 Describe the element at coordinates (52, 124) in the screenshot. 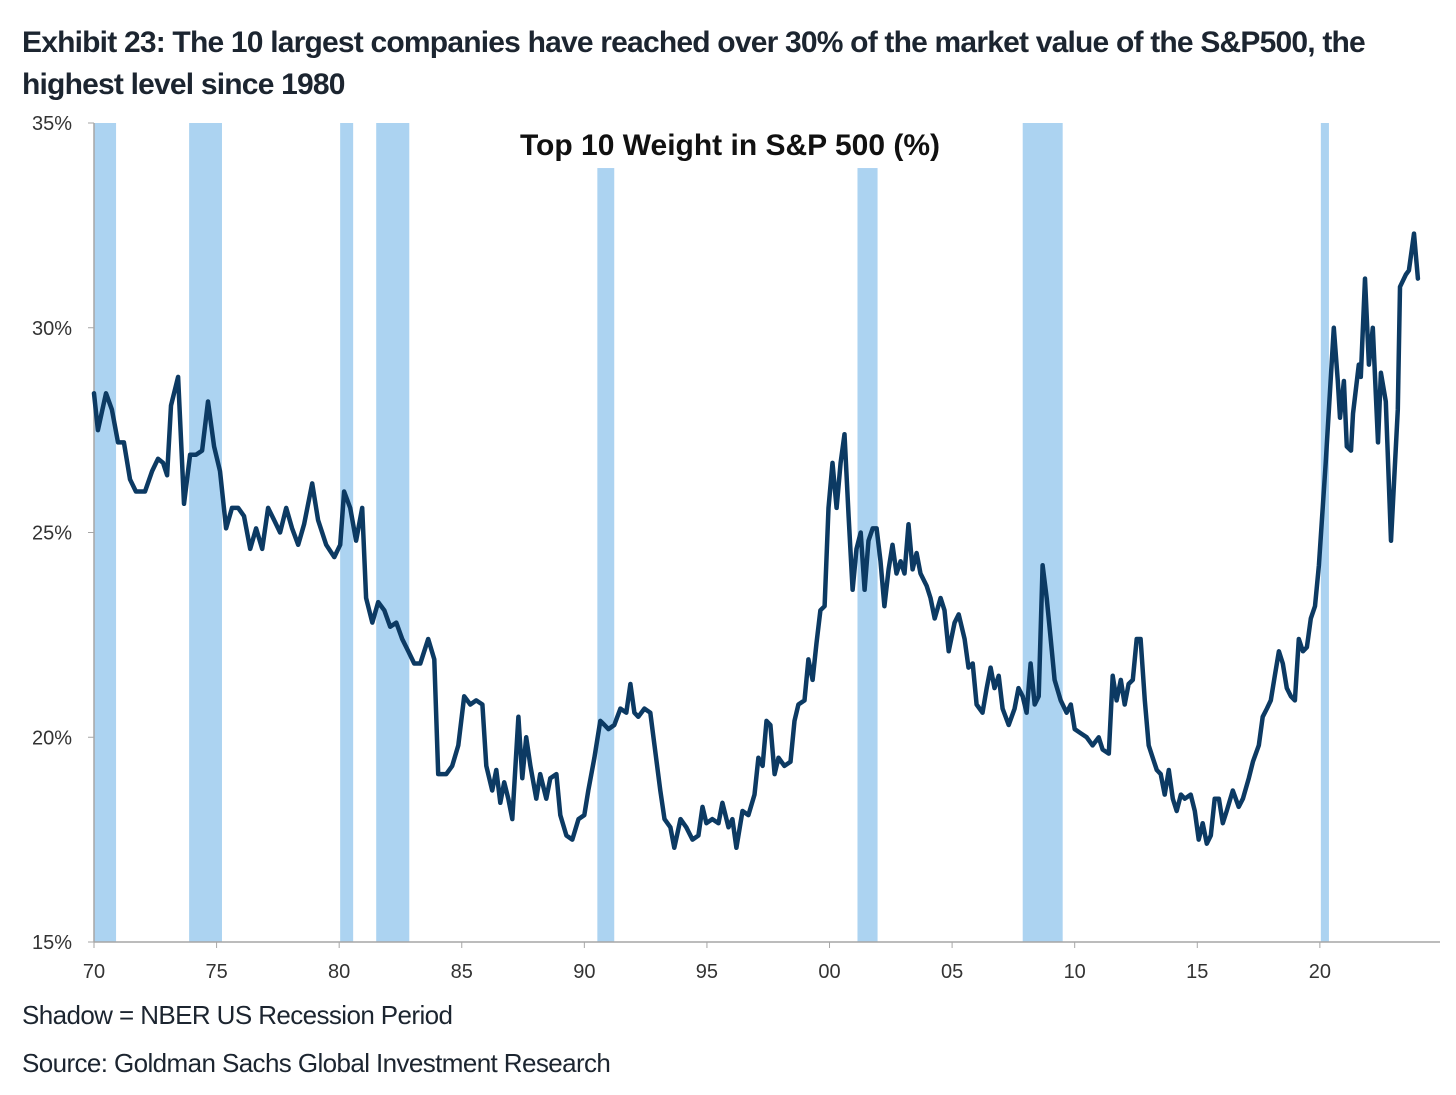

I see `y-tick-label: 35%` at that location.